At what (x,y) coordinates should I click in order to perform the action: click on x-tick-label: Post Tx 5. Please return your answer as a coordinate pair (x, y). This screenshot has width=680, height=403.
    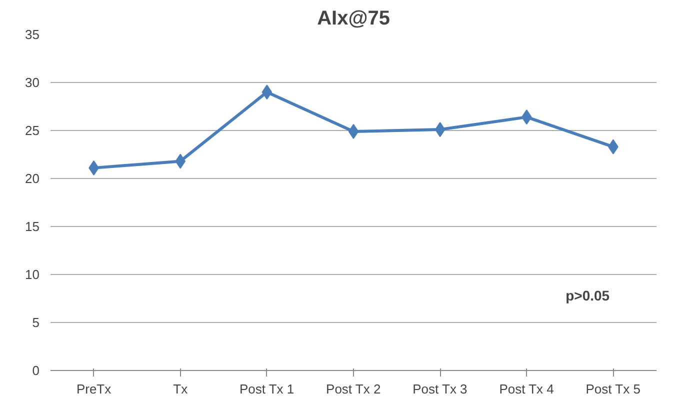
    Looking at the image, I should click on (613, 389).